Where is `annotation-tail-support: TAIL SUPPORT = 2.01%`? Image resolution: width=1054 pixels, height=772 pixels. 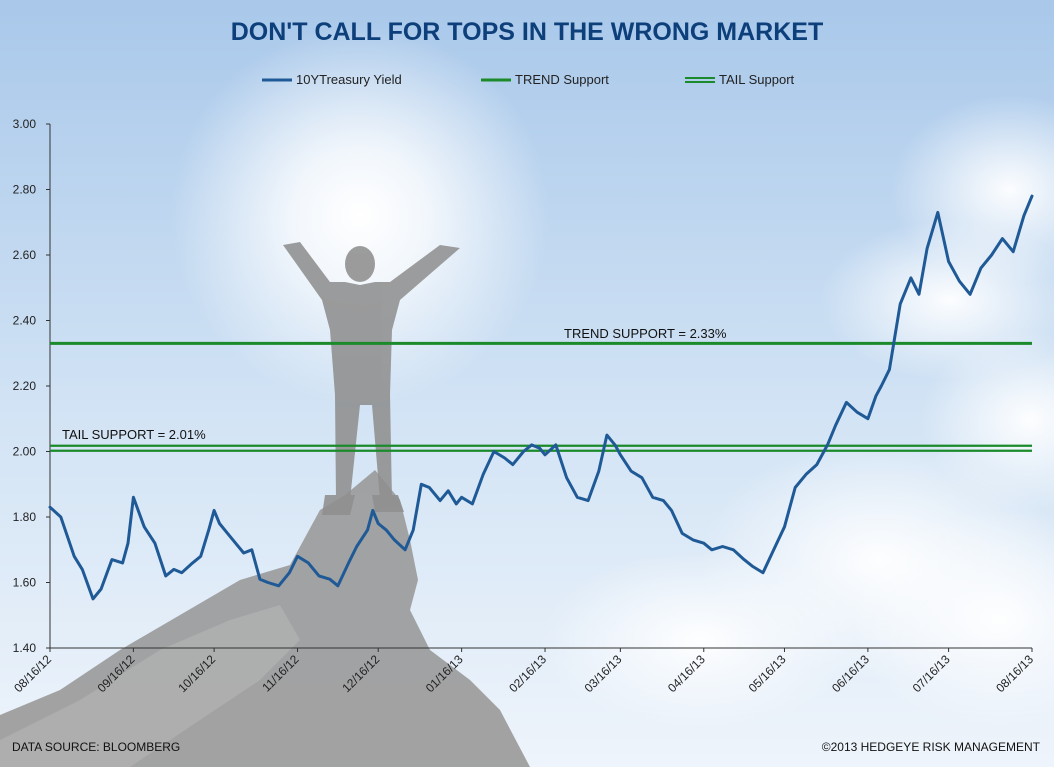 annotation-tail-support: TAIL SUPPORT = 2.01% is located at coordinates (134, 434).